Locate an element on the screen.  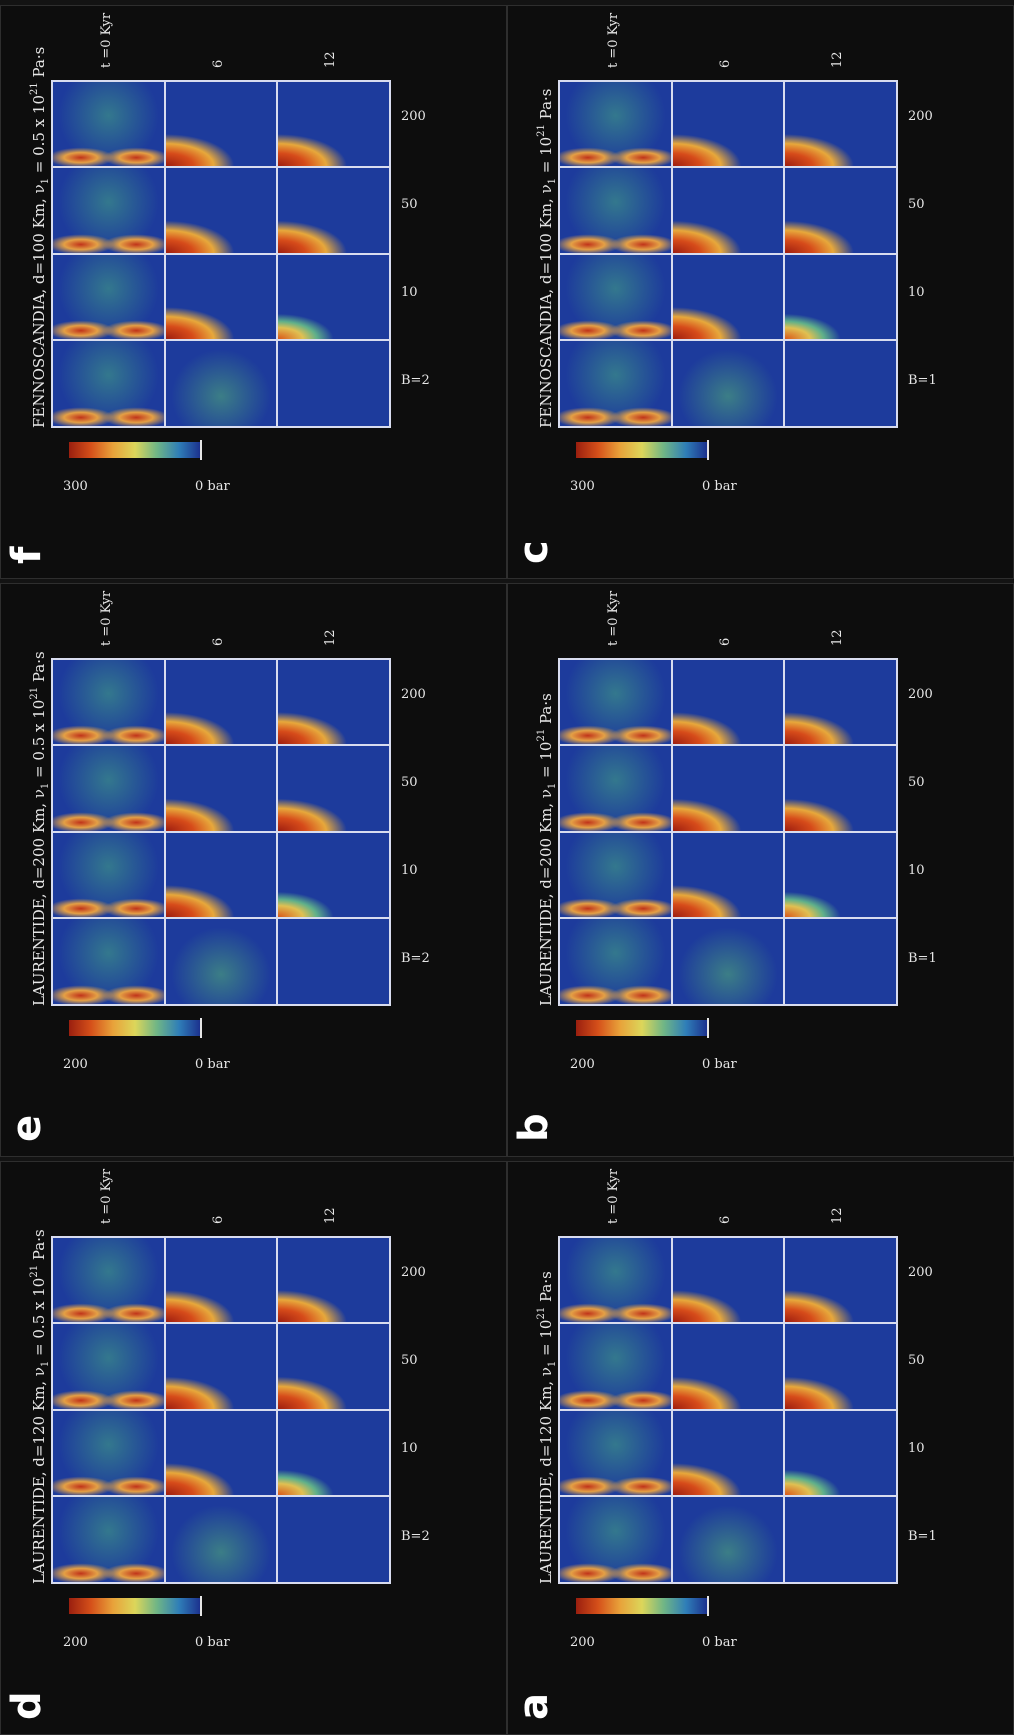
panel-letter: d is located at coordinates (27, 1705).